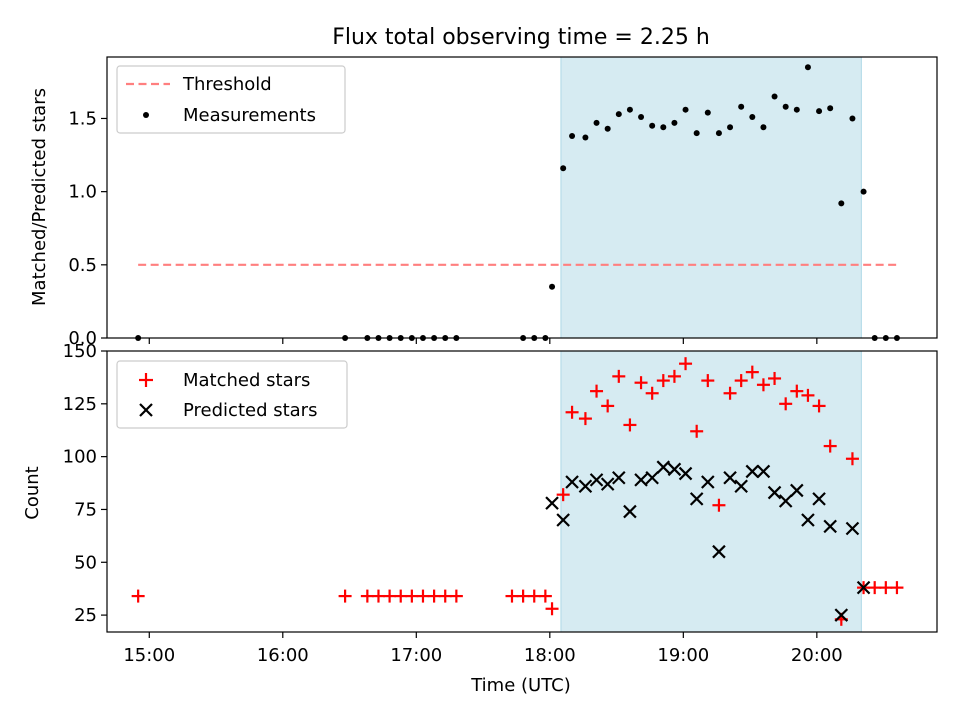 The width and height of the screenshot is (960, 720). I want to click on x-tick-label: 15:00, so click(149, 655).